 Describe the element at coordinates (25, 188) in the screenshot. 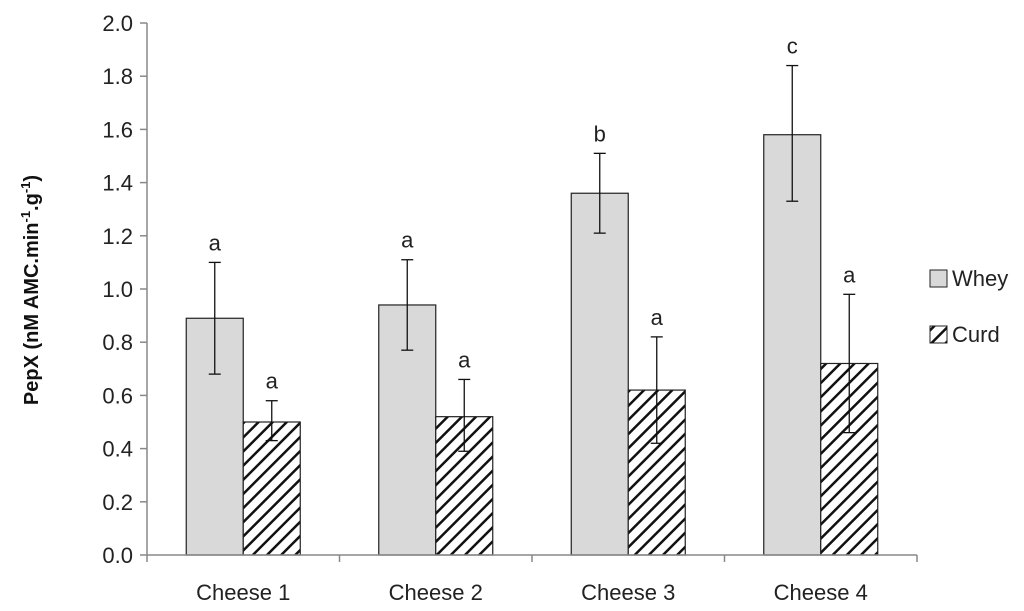

I see `y-axis-label-sup2: -1` at that location.